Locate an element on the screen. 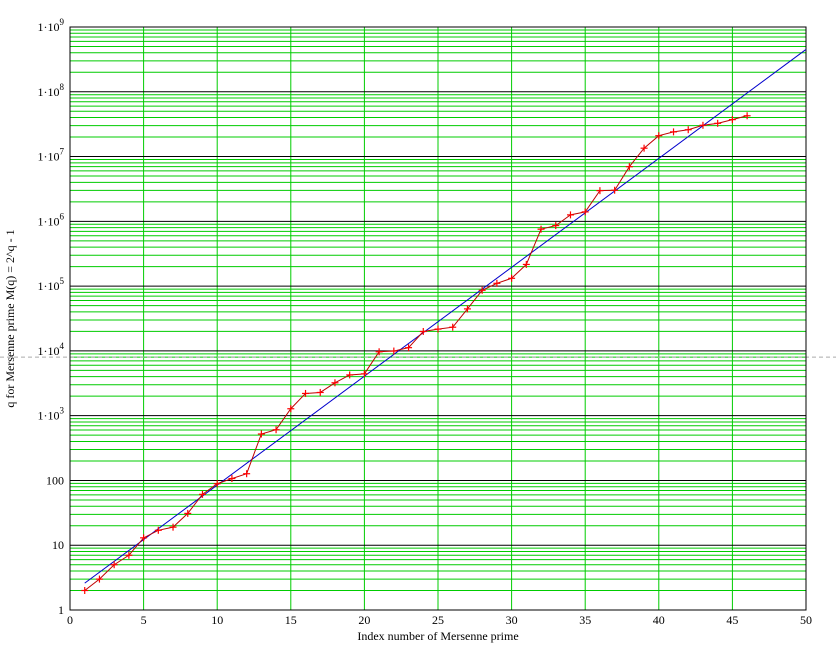  y-tick-label: 1·10⁶ is located at coordinates (51, 219).